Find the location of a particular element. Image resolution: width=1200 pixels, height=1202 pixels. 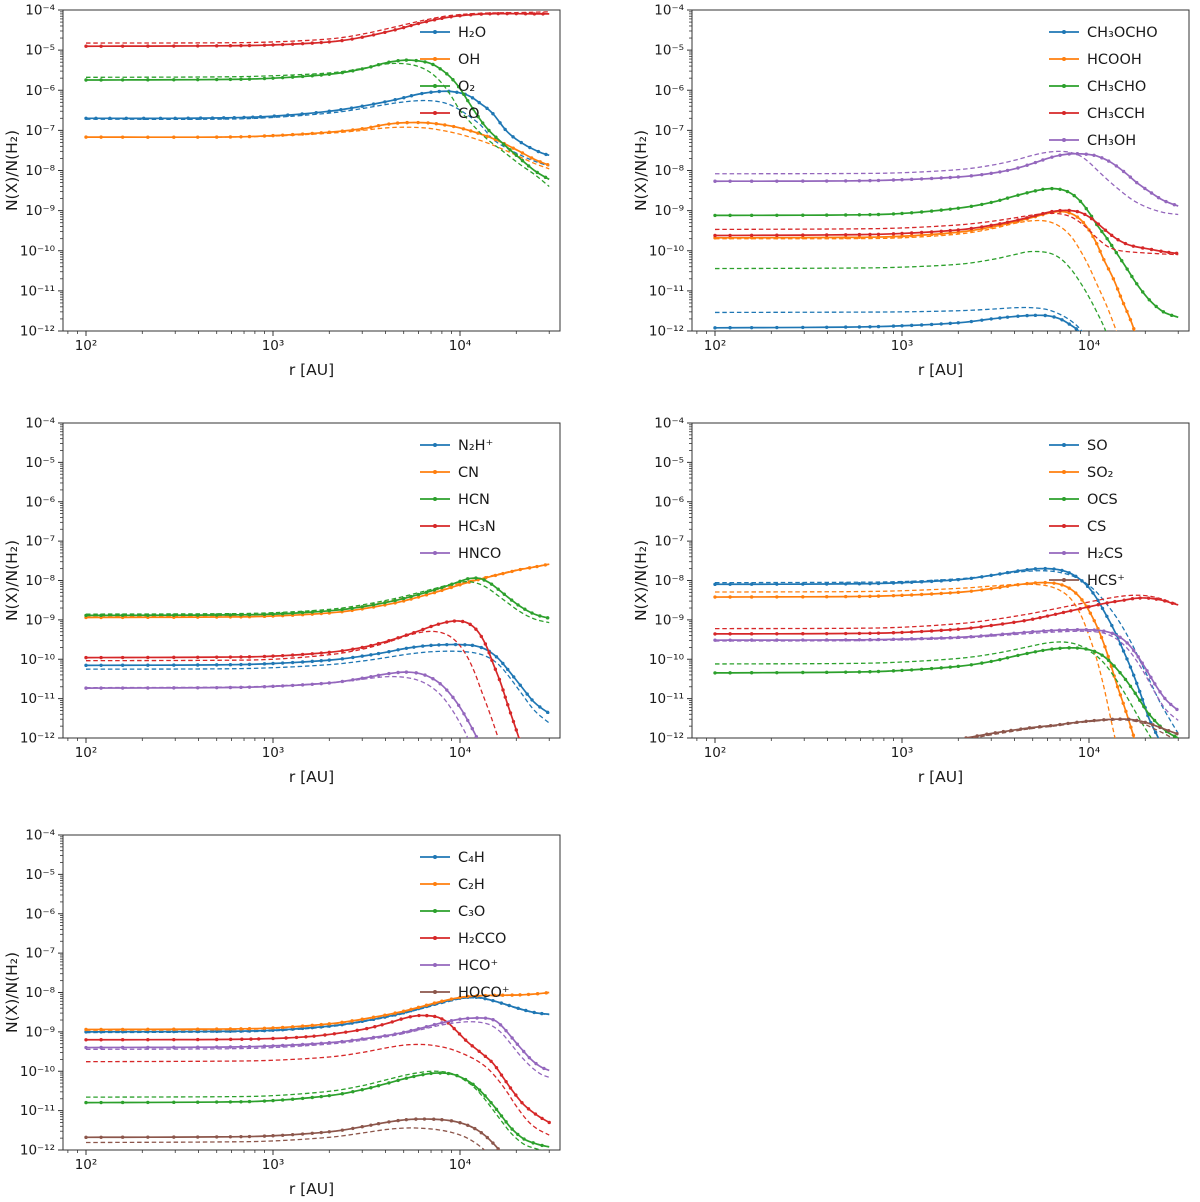

line-hnco-solid is located at coordinates (281, 704).